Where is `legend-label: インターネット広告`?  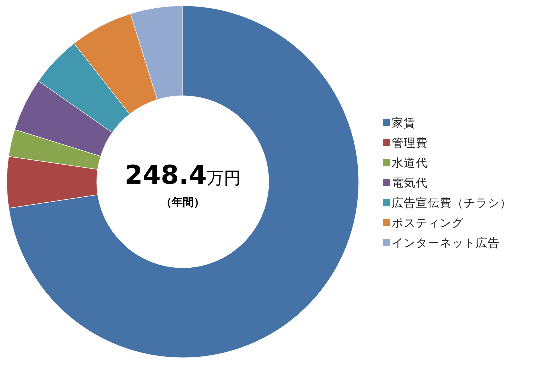 legend-label: インターネット広告 is located at coordinates (446, 243).